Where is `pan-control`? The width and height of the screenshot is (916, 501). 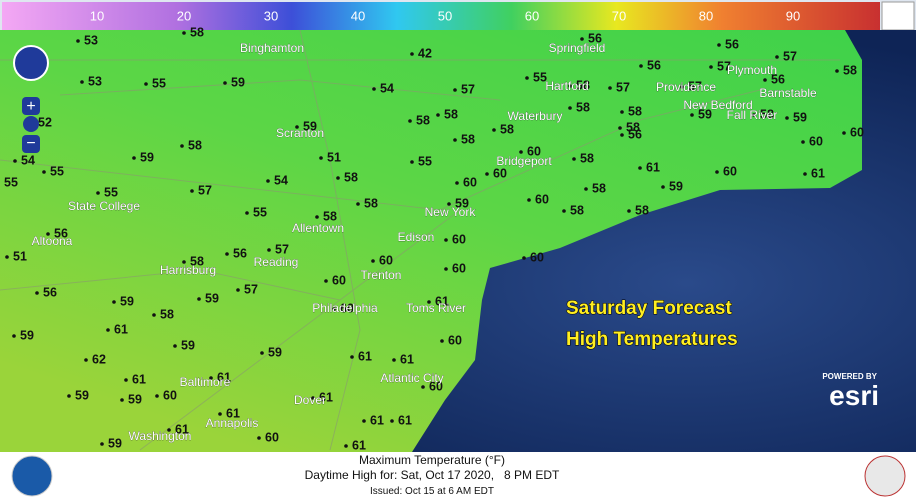 pan-control is located at coordinates (31, 63).